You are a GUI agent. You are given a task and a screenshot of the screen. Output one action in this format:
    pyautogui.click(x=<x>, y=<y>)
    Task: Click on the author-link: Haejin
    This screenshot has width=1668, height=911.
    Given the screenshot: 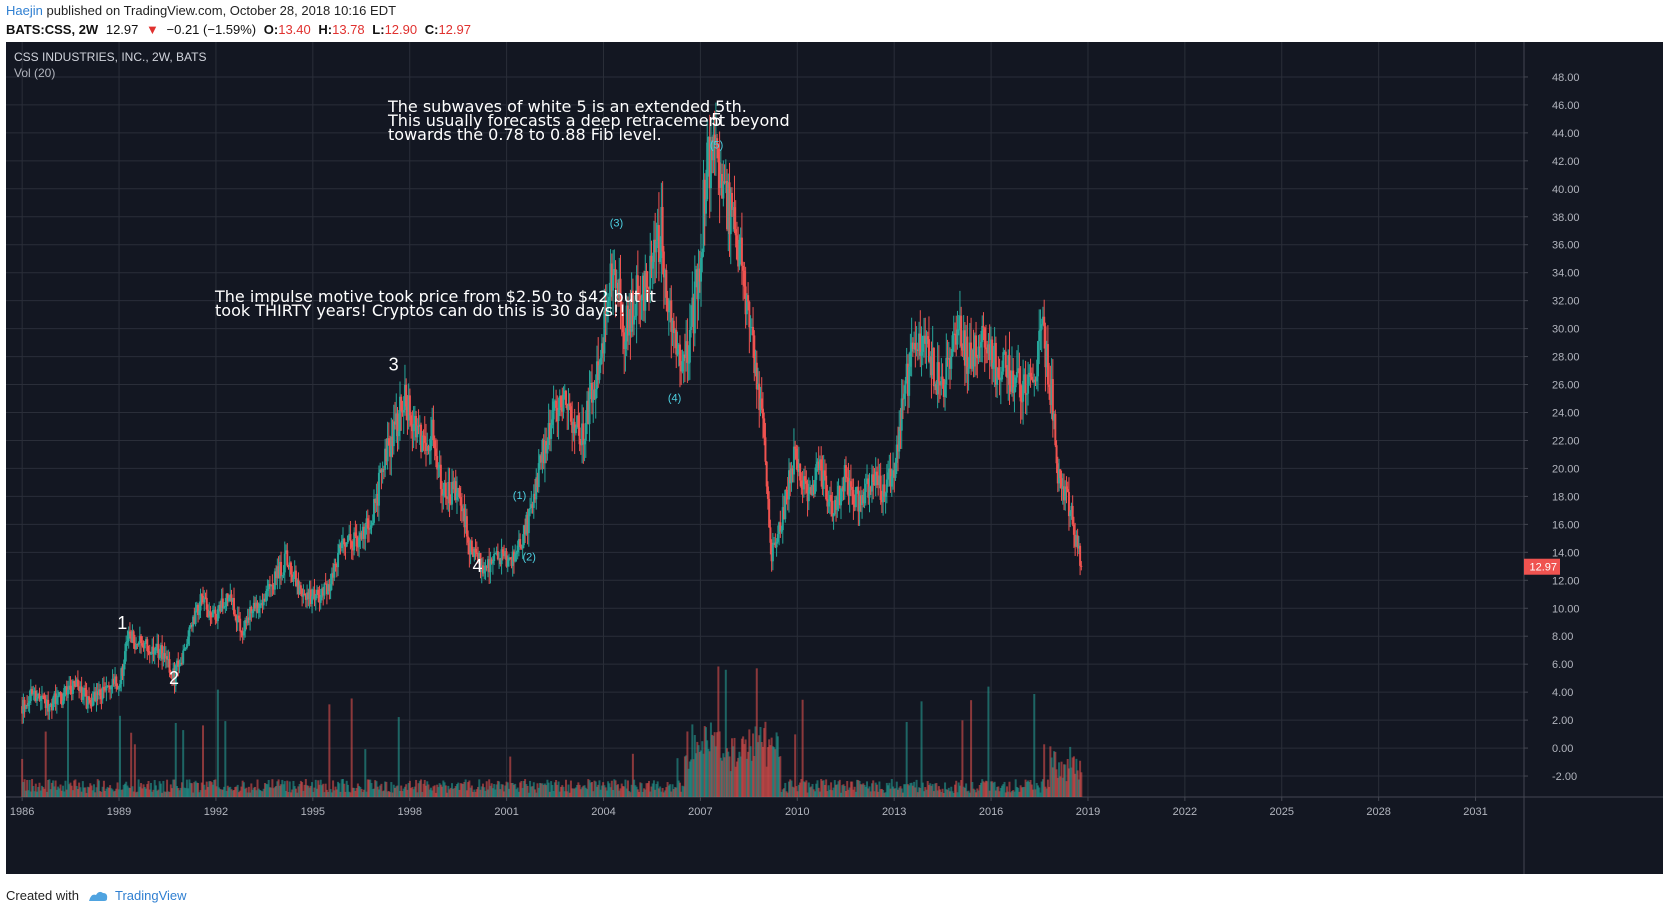 What is the action you would take?
    pyautogui.click(x=24, y=10)
    